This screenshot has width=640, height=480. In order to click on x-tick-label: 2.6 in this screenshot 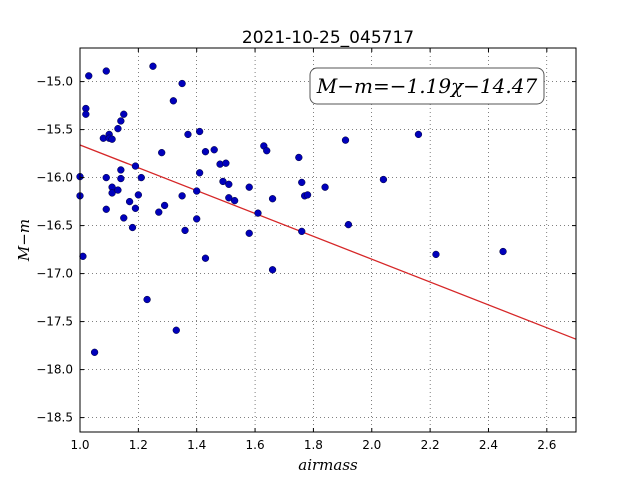, I will do `click(546, 445)`.